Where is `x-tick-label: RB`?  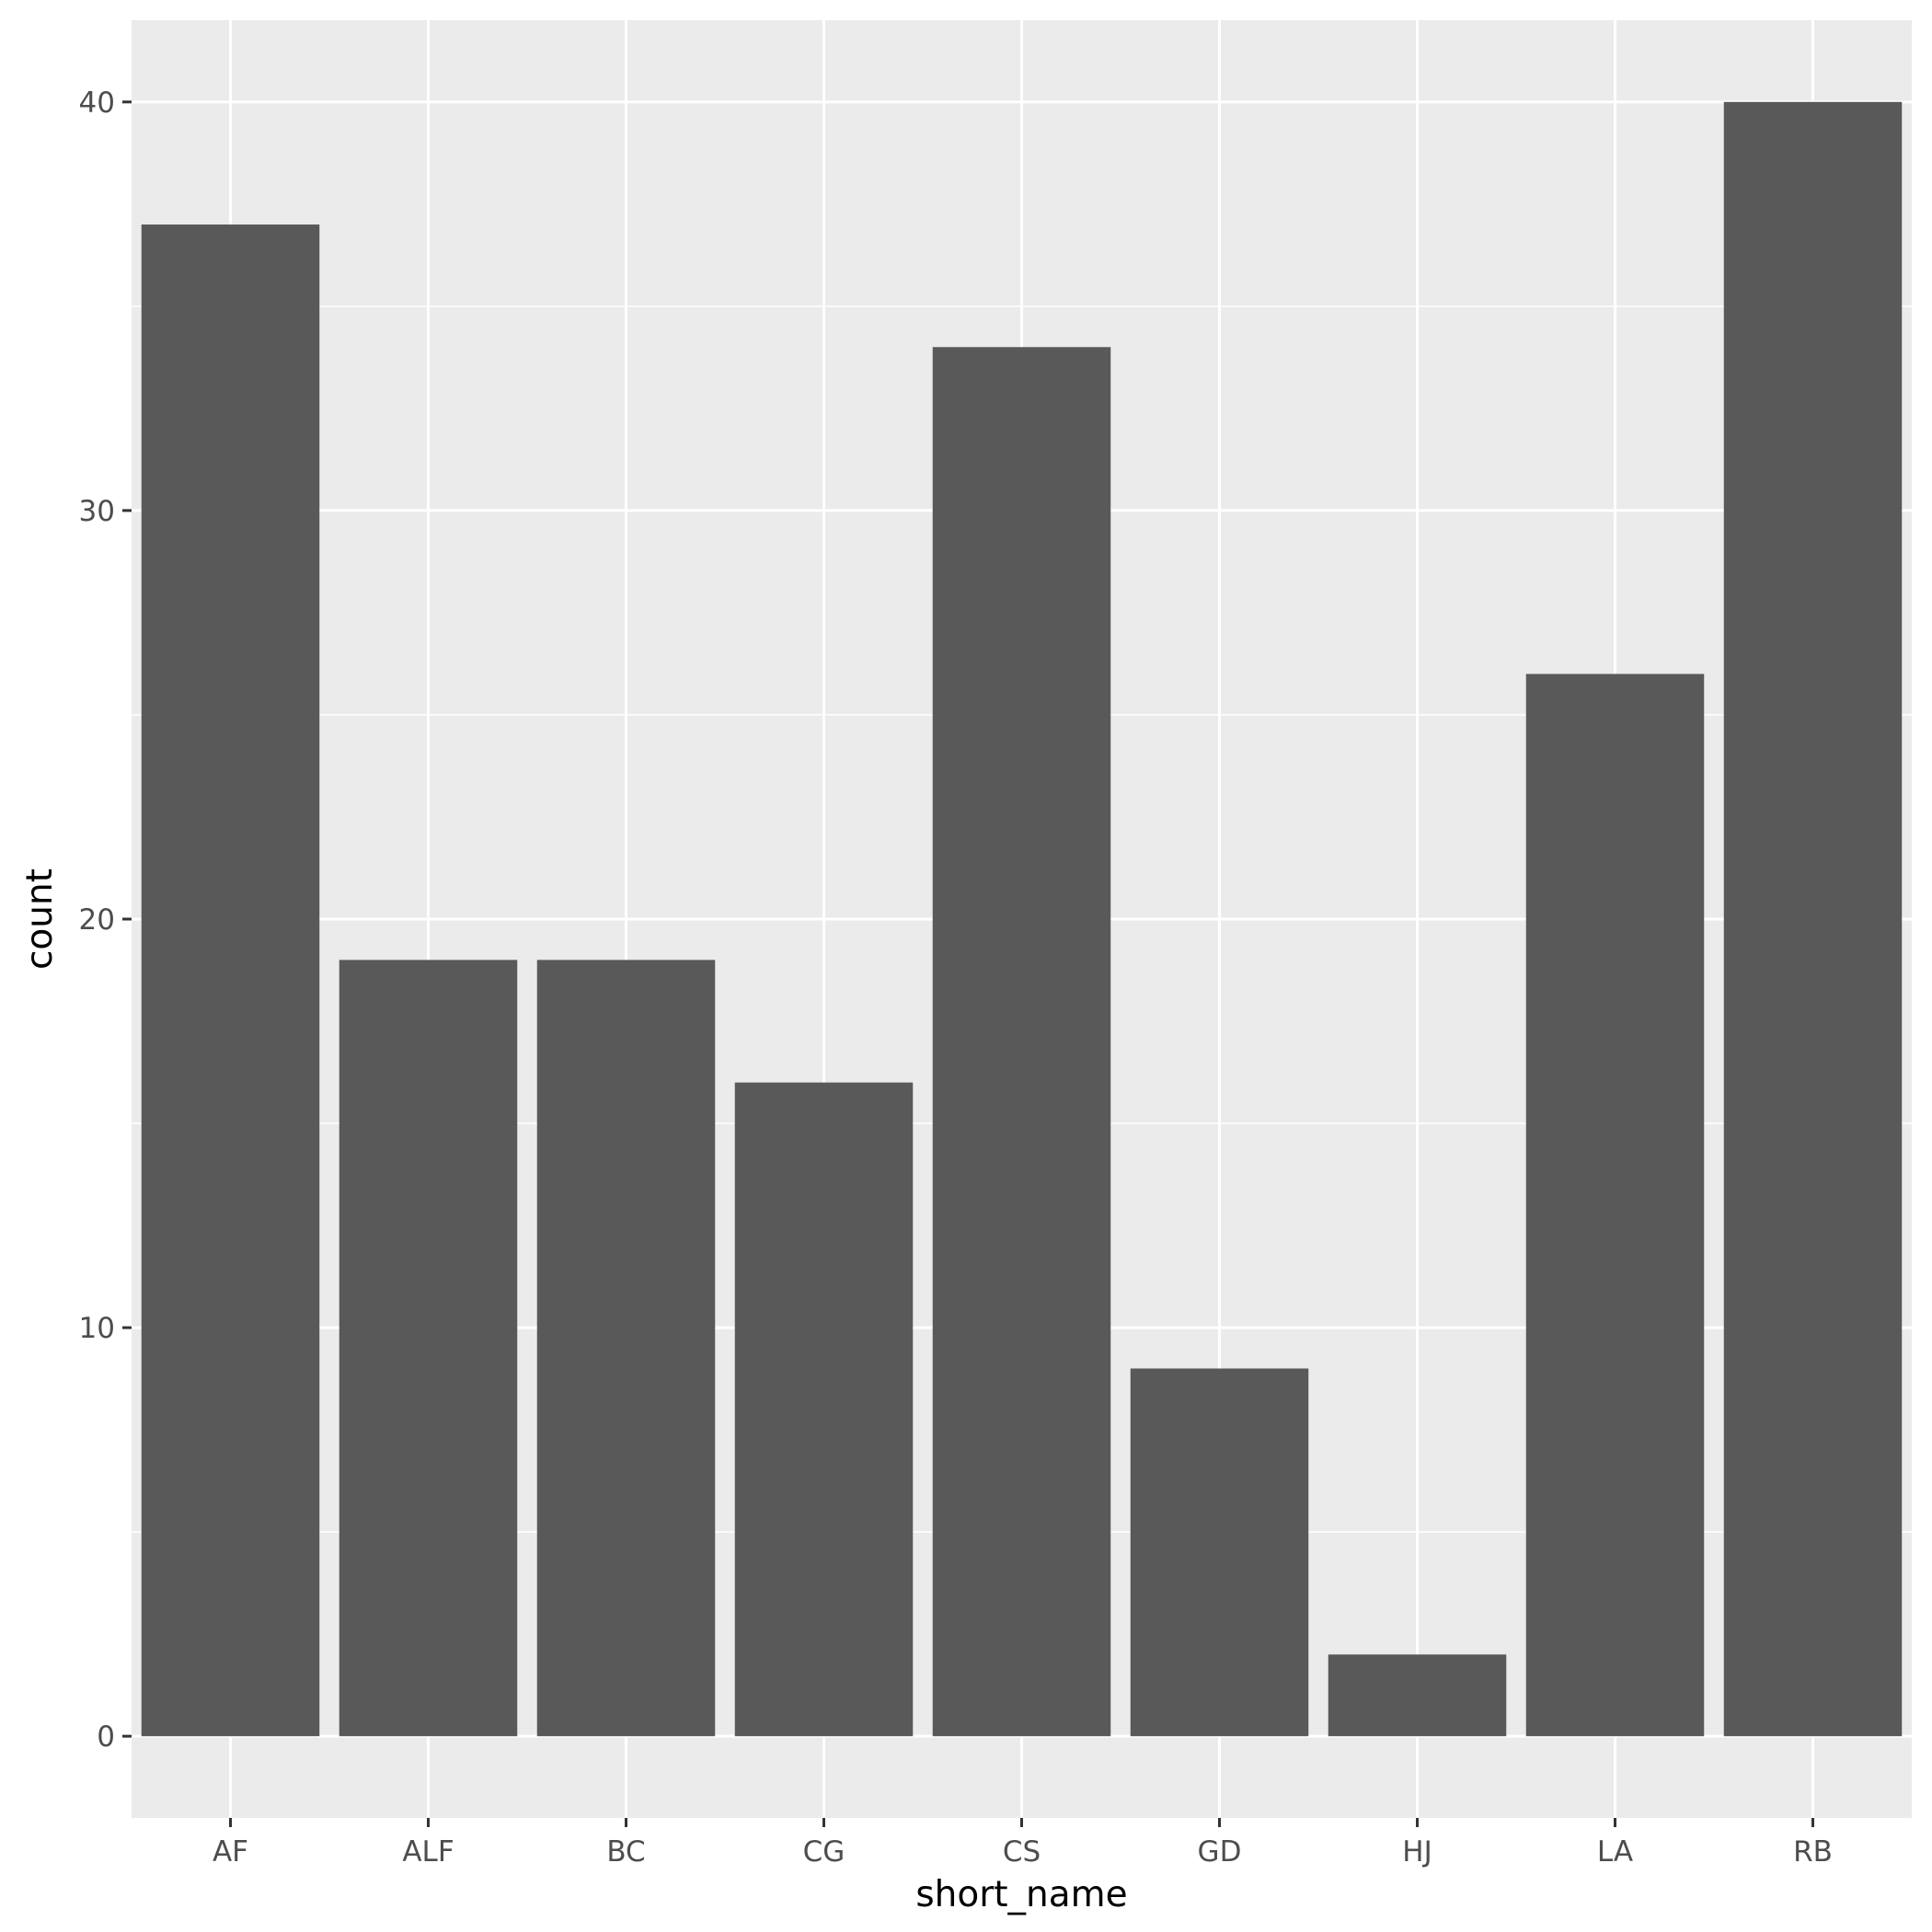
x-tick-label: RB is located at coordinates (1813, 1852).